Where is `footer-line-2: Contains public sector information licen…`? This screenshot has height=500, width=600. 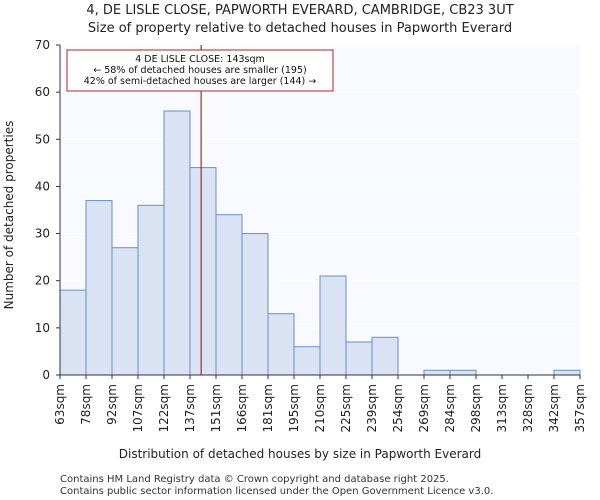 footer-line-2: Contains public sector information licen… is located at coordinates (276, 491).